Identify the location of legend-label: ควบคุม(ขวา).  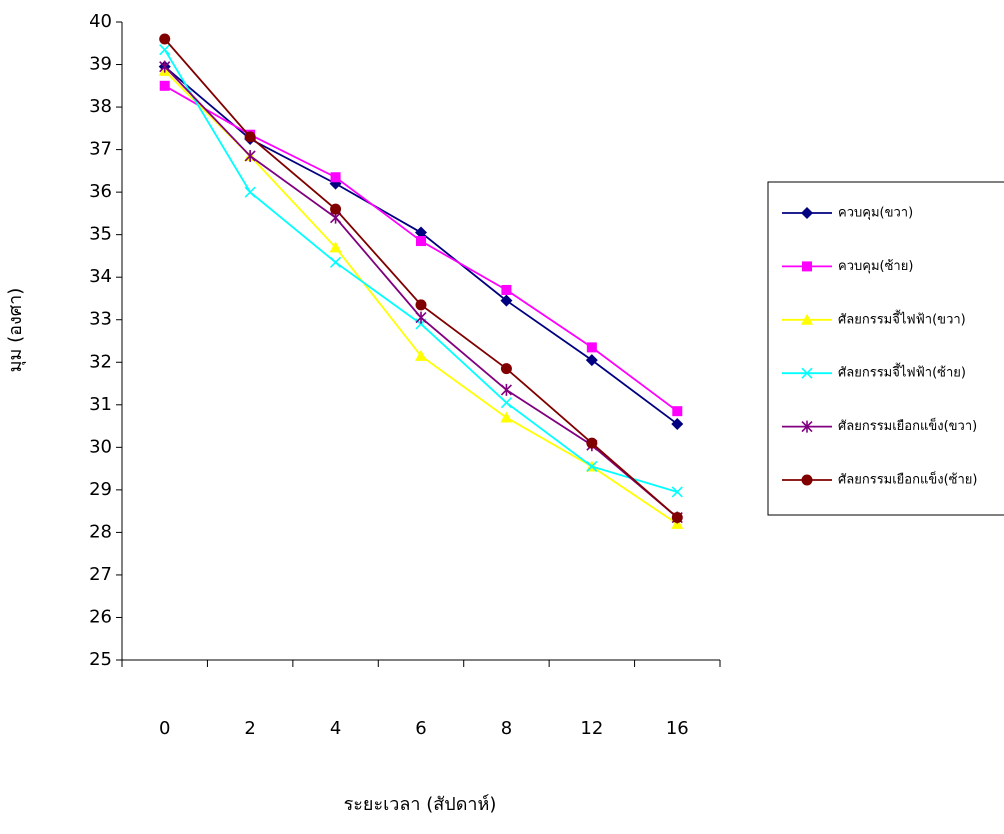
(875, 213).